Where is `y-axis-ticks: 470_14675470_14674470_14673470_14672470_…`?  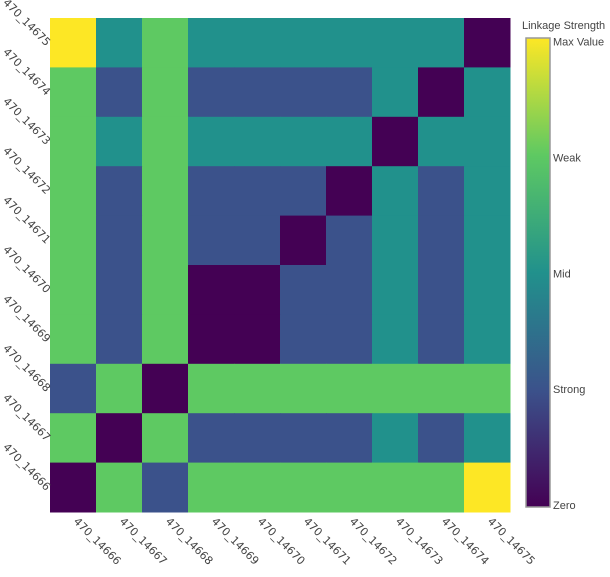 y-axis-ticks: 470_14675470_14674470_14673470_14672470_… is located at coordinates (26, 246).